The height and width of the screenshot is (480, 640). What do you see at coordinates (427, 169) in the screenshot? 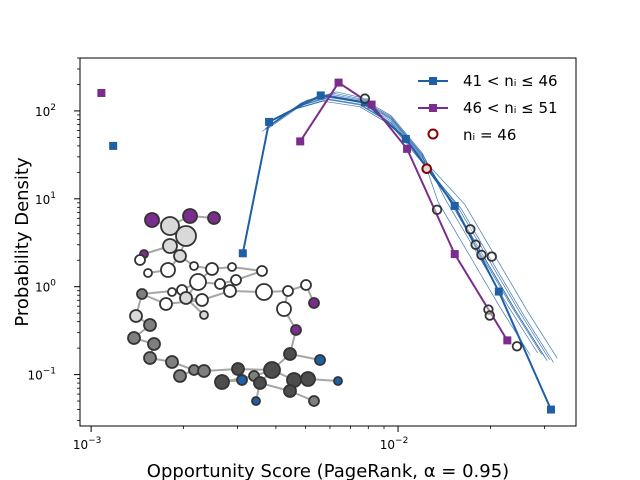
I see `data-point-circles-highlight` at bounding box center [427, 169].